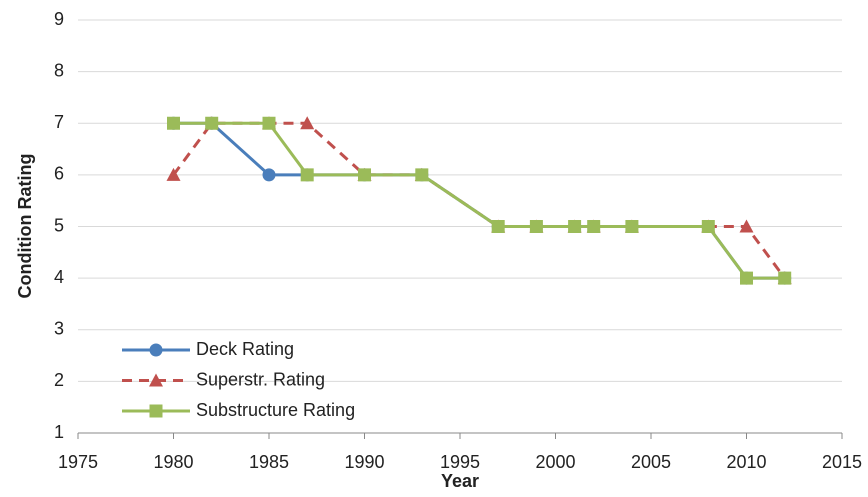  I want to click on legend-label: Substructure Rating, so click(275, 410).